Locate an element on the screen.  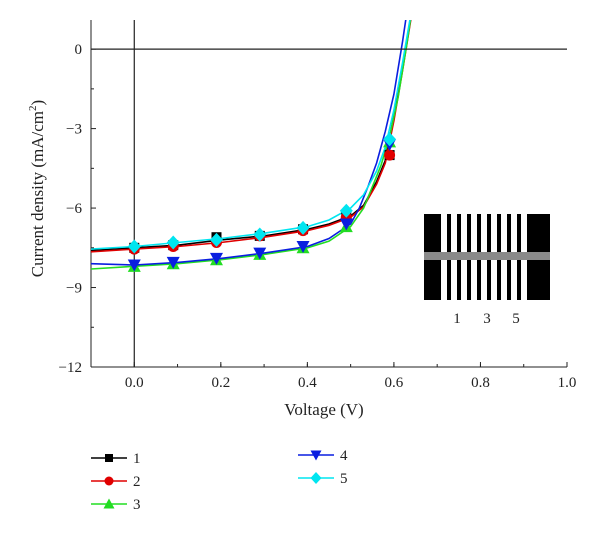
inset-label: 5 is located at coordinates (516, 319).